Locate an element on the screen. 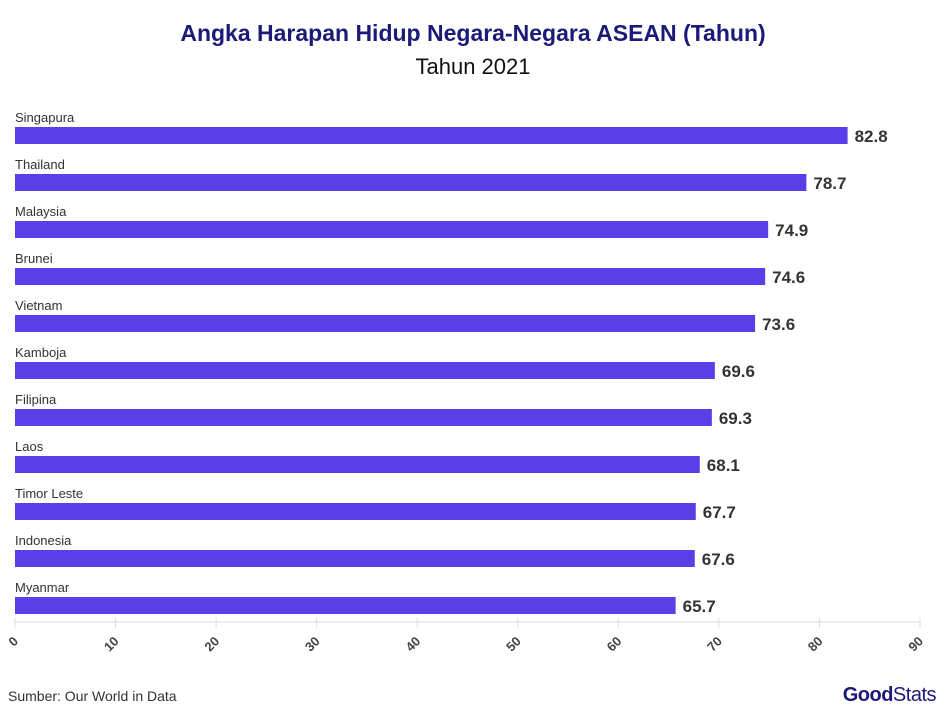  category-label: Kamboja is located at coordinates (41, 352).